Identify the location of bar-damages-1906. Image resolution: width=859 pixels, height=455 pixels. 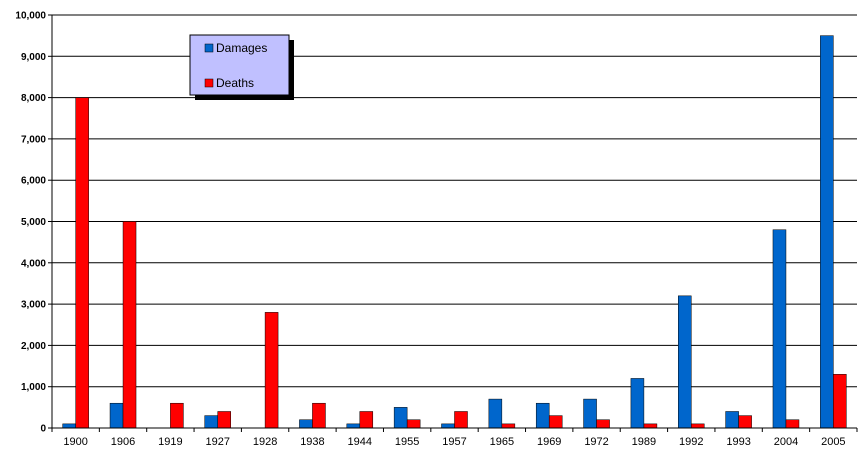
(116, 415).